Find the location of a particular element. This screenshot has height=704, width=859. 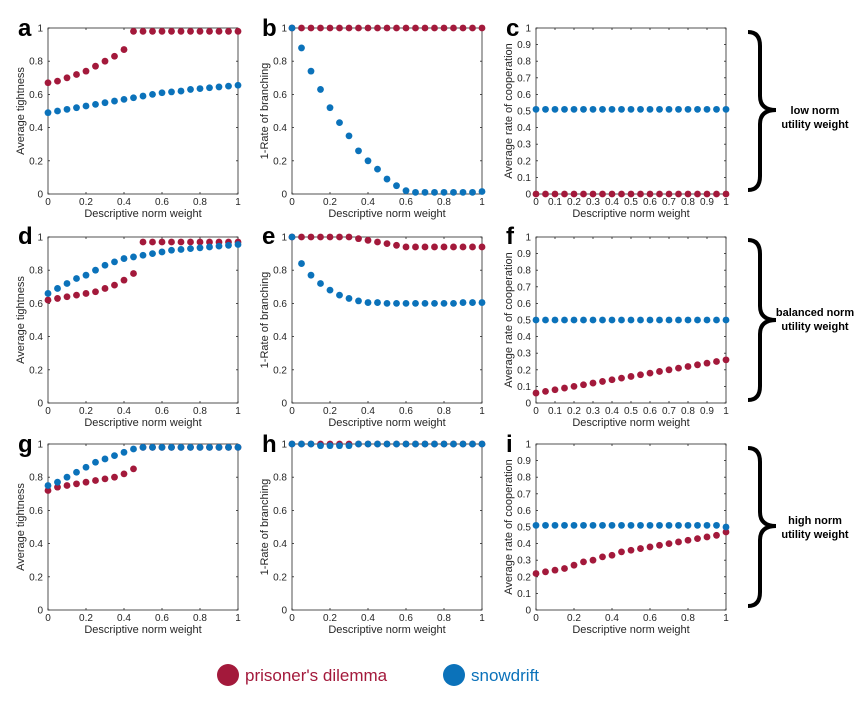

series-pd-b is located at coordinates (387, 28).